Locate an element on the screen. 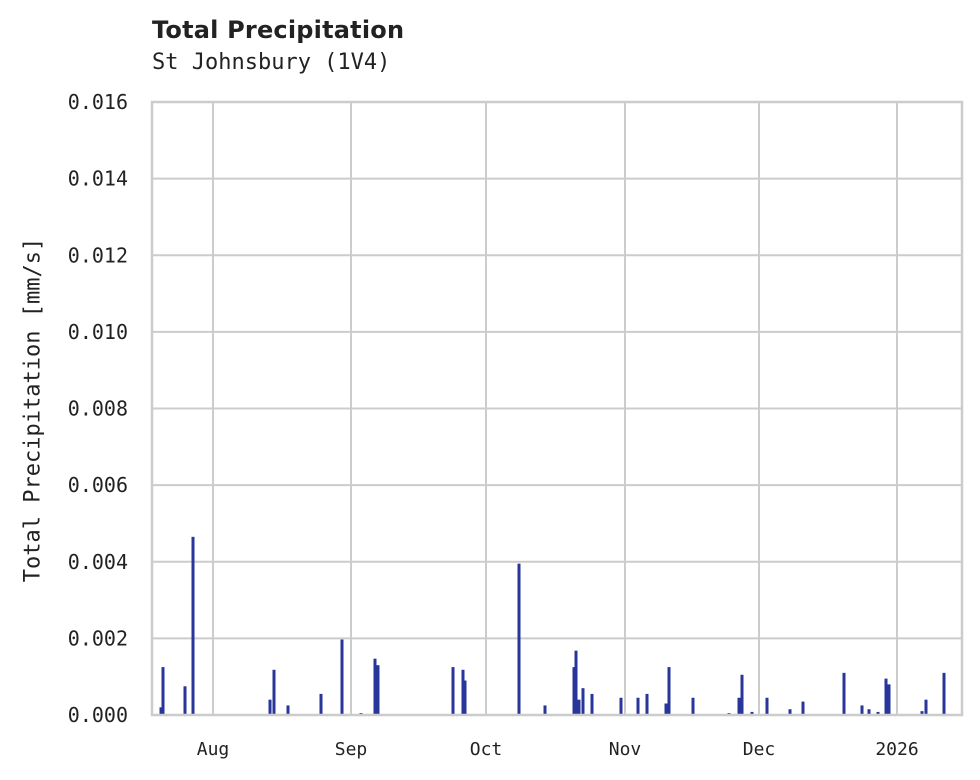  y-tick-label: 0.002 is located at coordinates (98, 638).